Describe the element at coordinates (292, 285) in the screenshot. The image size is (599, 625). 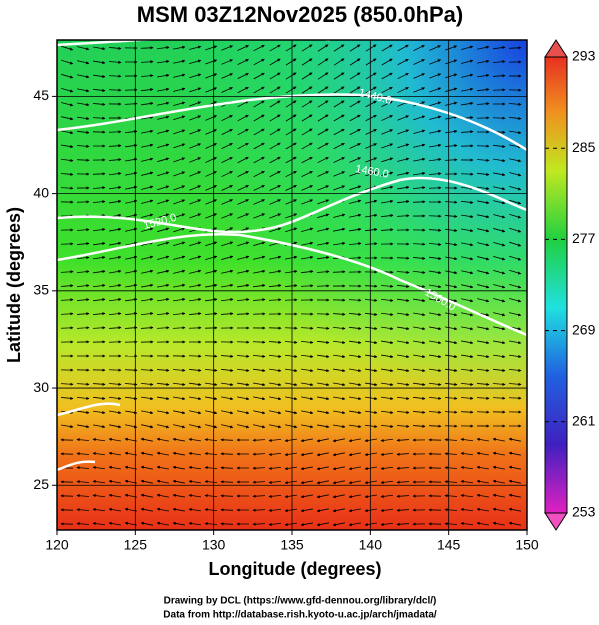
I see `contour-line` at that location.